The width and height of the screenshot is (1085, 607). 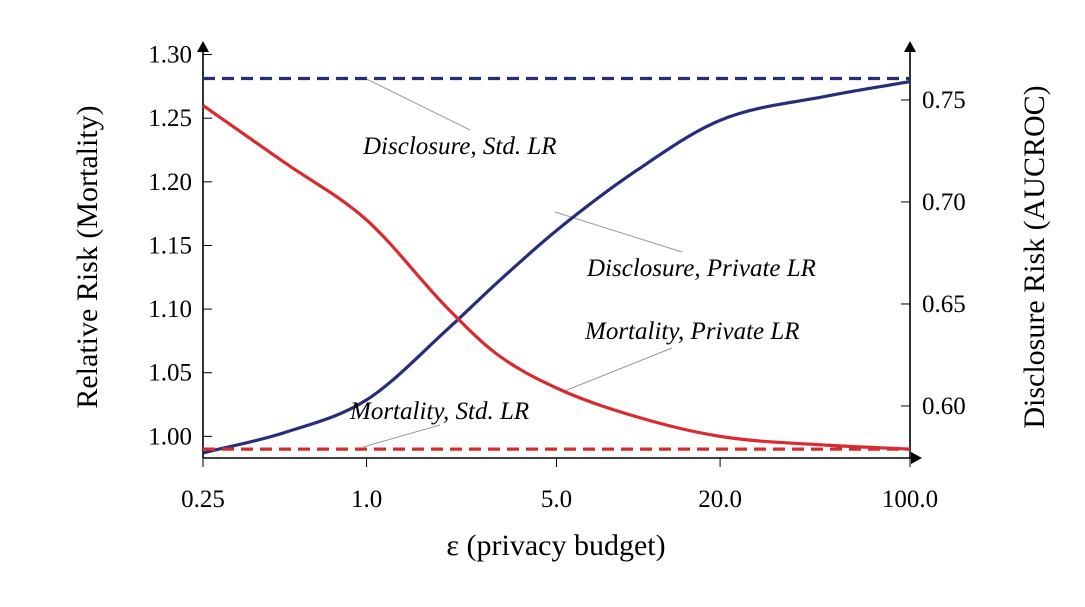 What do you see at coordinates (203, 499) in the screenshot?
I see `x-tick-label: 0.25` at bounding box center [203, 499].